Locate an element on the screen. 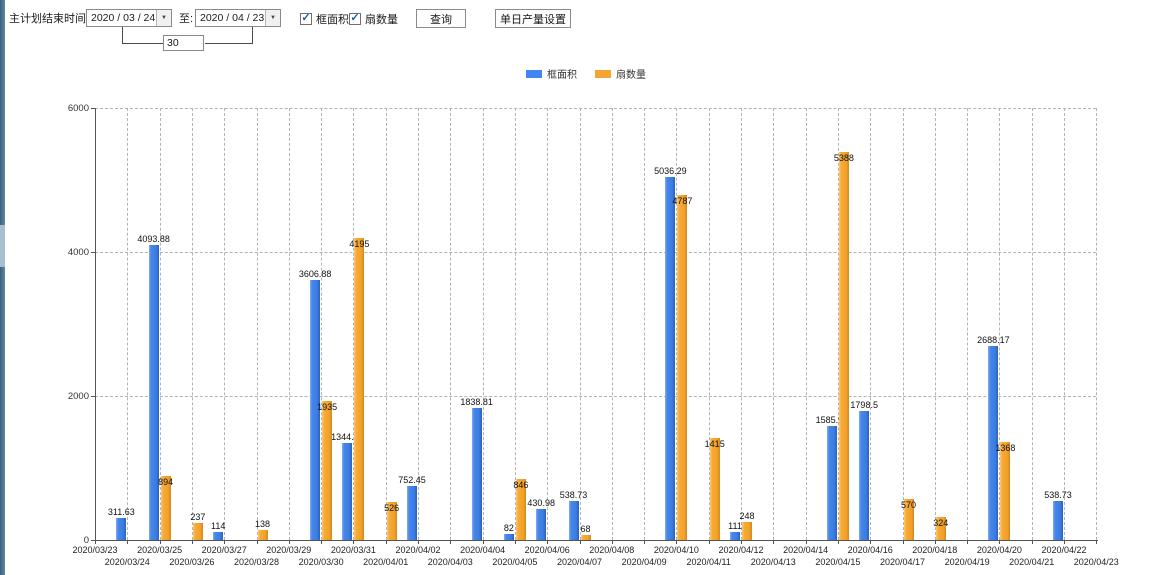 The width and height of the screenshot is (1150, 575). bar-value-label: 846 is located at coordinates (521, 485).